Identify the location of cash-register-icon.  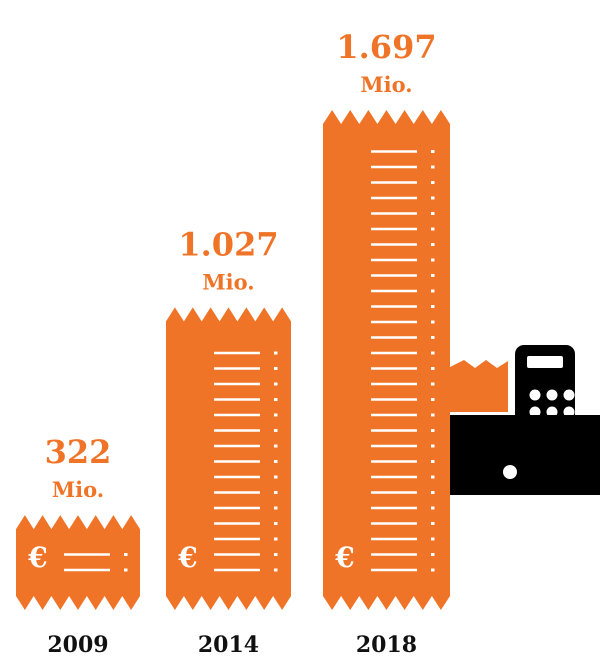
(510, 420).